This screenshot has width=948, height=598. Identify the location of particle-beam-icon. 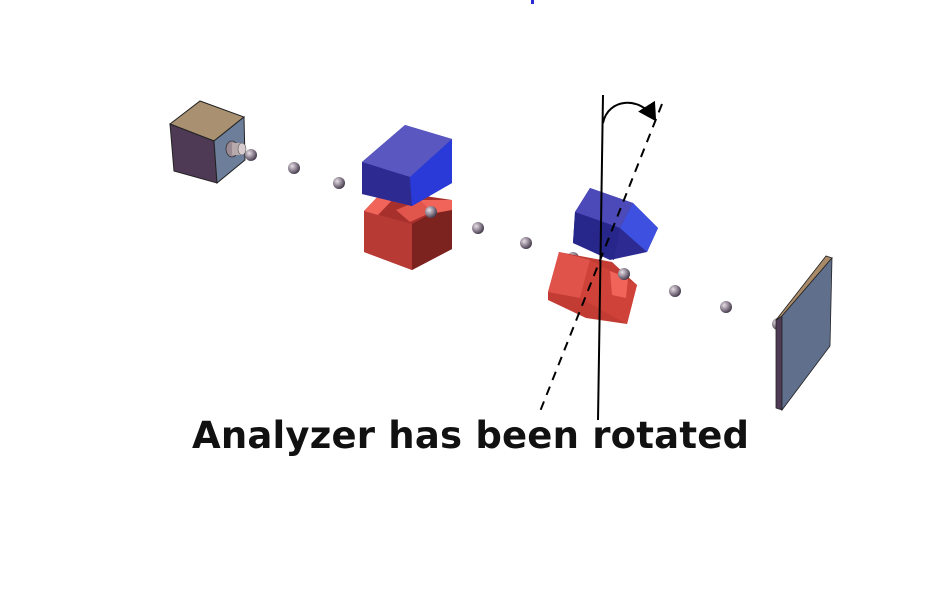
(701, 299).